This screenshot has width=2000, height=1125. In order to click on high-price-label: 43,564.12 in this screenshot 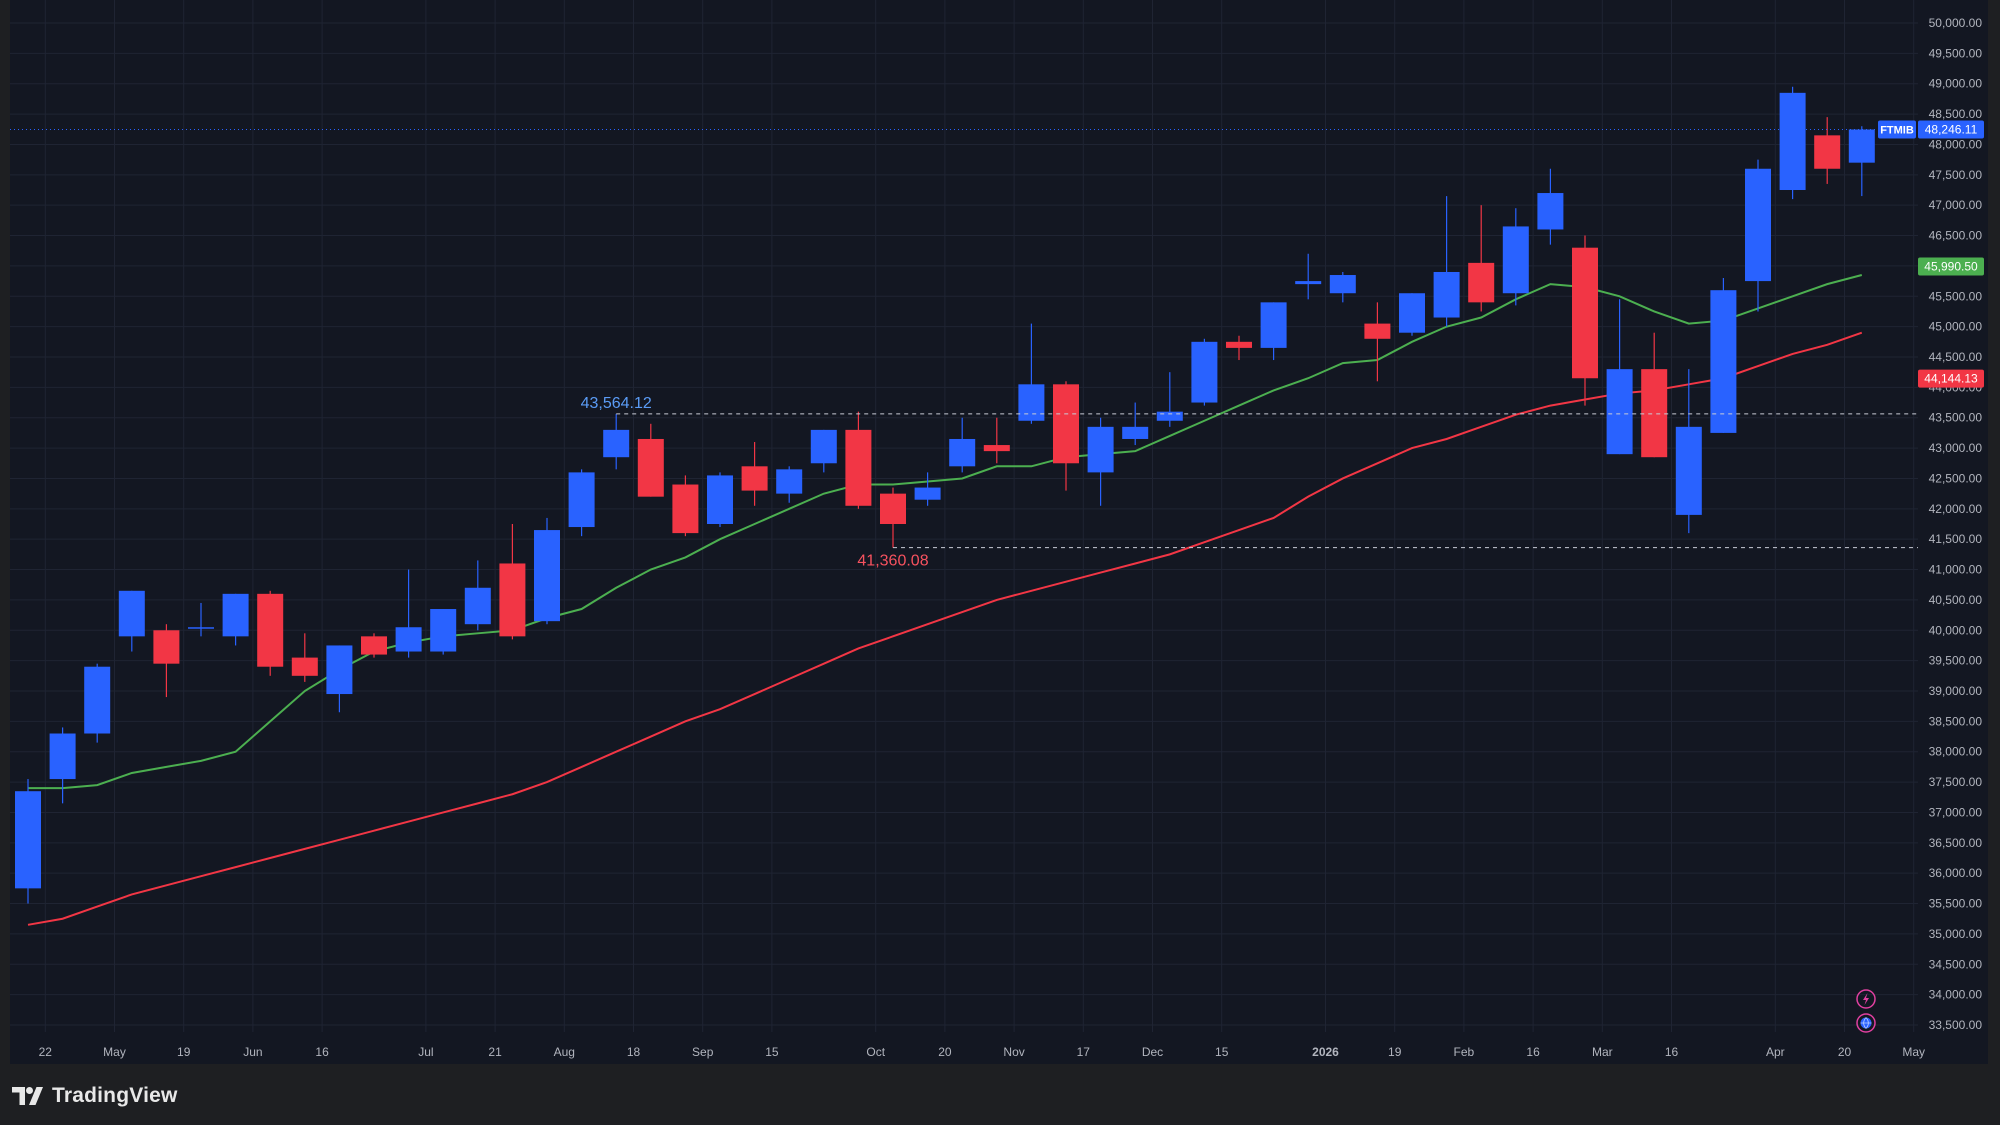, I will do `click(616, 403)`.